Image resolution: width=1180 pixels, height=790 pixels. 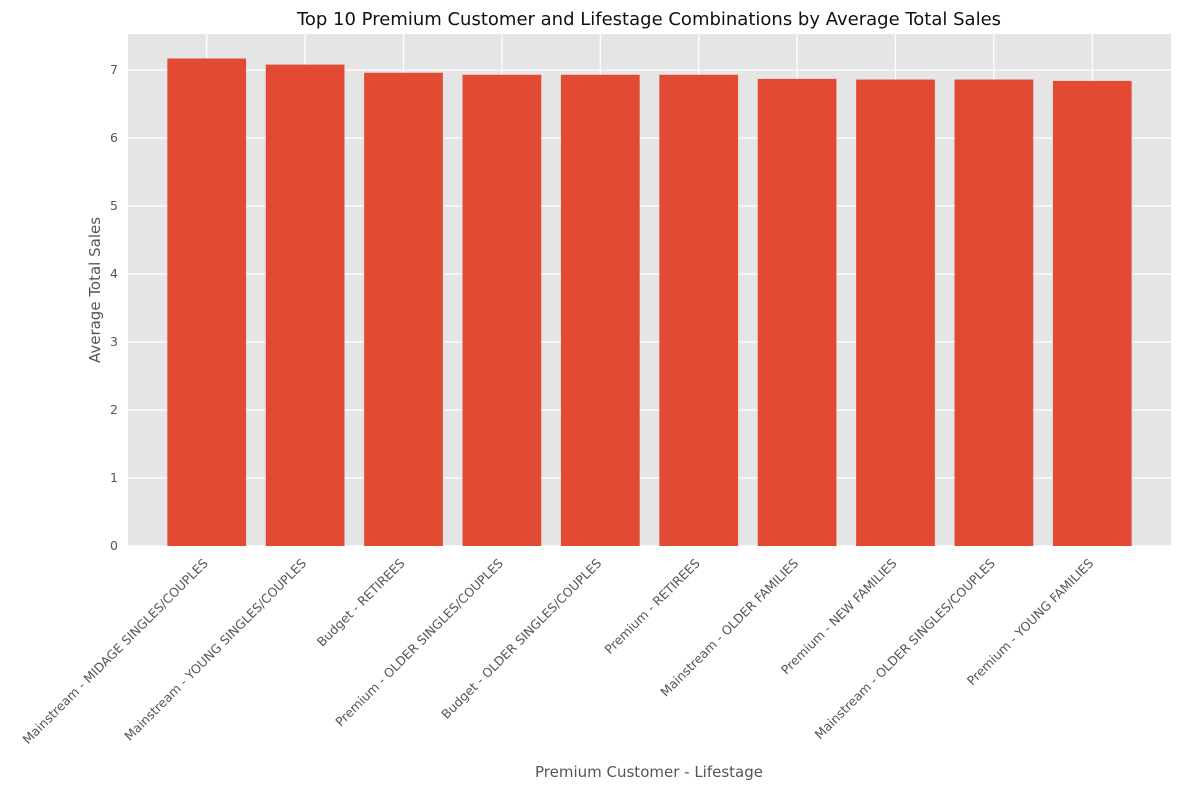 I want to click on x-tick-label: Premium - NEW FAMILIES, so click(x=839, y=616).